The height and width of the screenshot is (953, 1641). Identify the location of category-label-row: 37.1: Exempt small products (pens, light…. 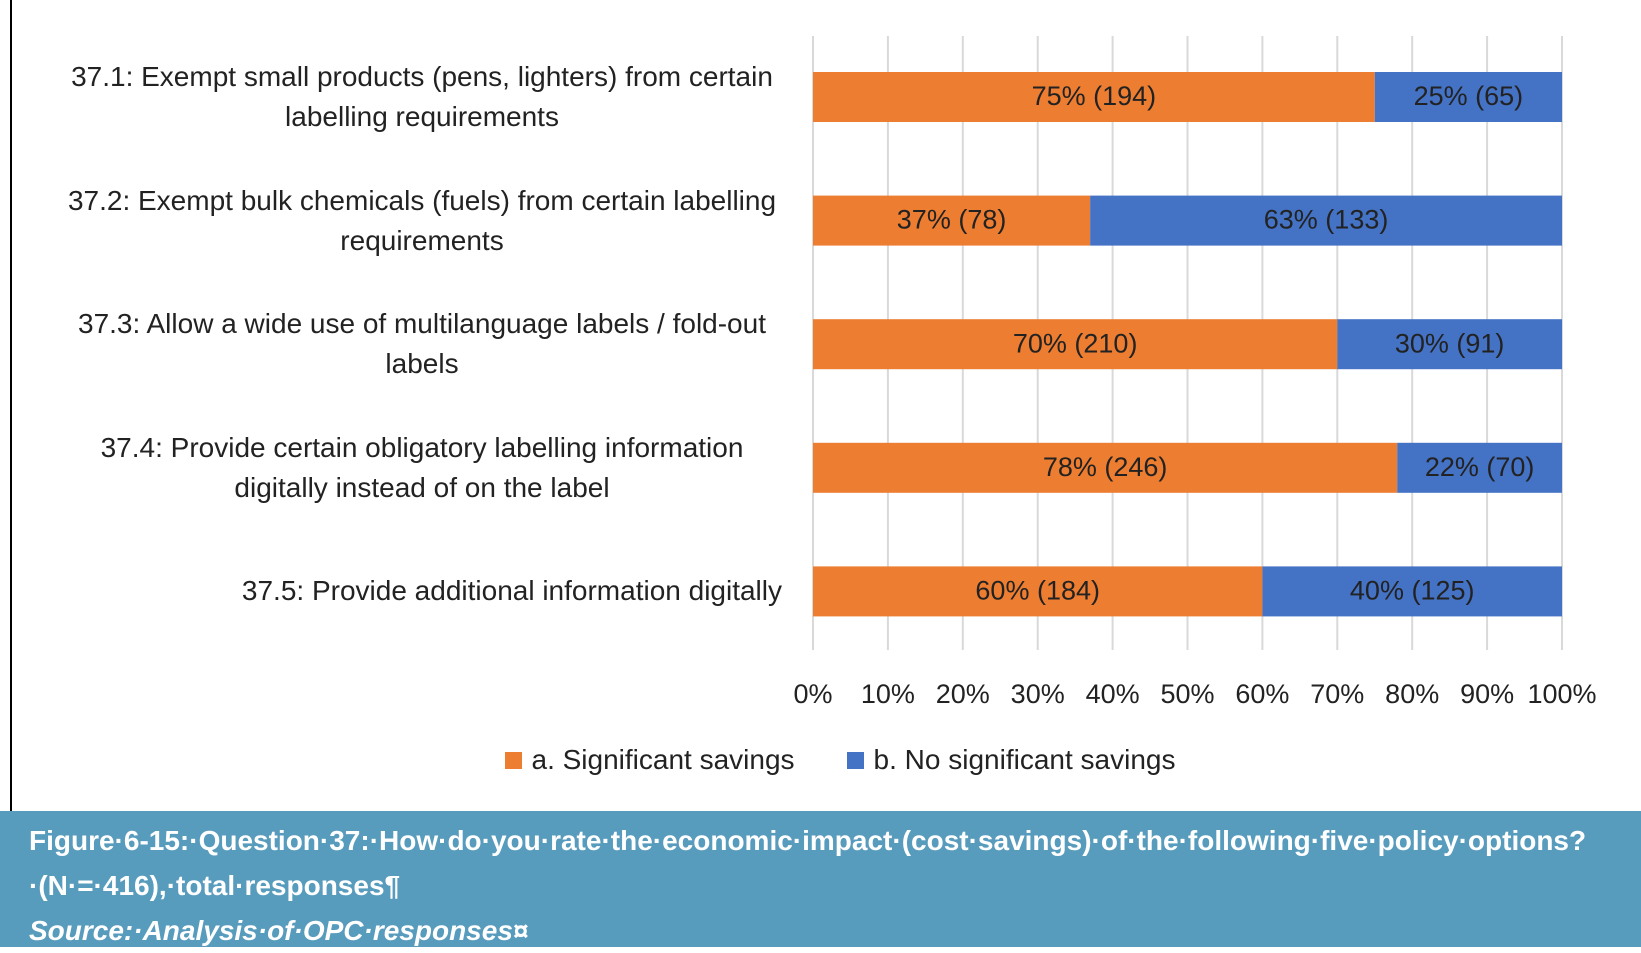
(411, 97).